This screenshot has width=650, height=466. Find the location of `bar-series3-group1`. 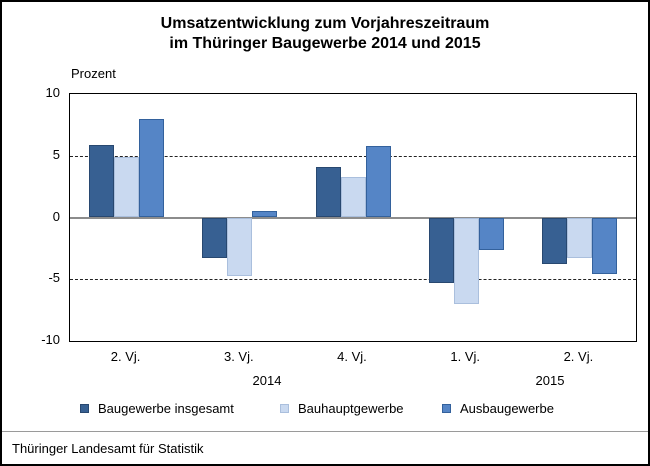

bar-series3-group1 is located at coordinates (152, 168).